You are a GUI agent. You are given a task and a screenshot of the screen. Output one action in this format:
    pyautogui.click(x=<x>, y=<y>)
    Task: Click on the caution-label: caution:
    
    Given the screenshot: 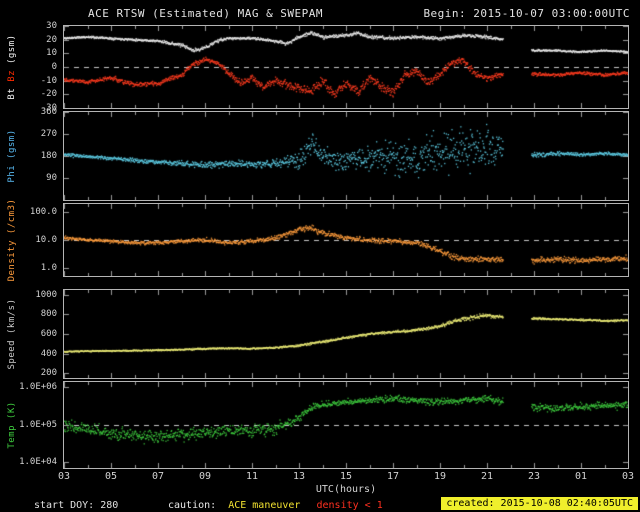 What is the action you would take?
    pyautogui.click(x=192, y=505)
    